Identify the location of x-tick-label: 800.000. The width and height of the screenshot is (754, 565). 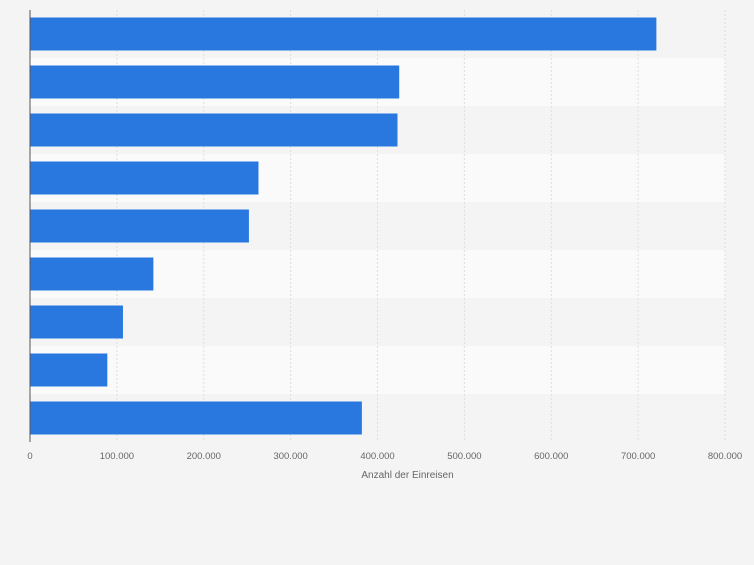
(725, 456).